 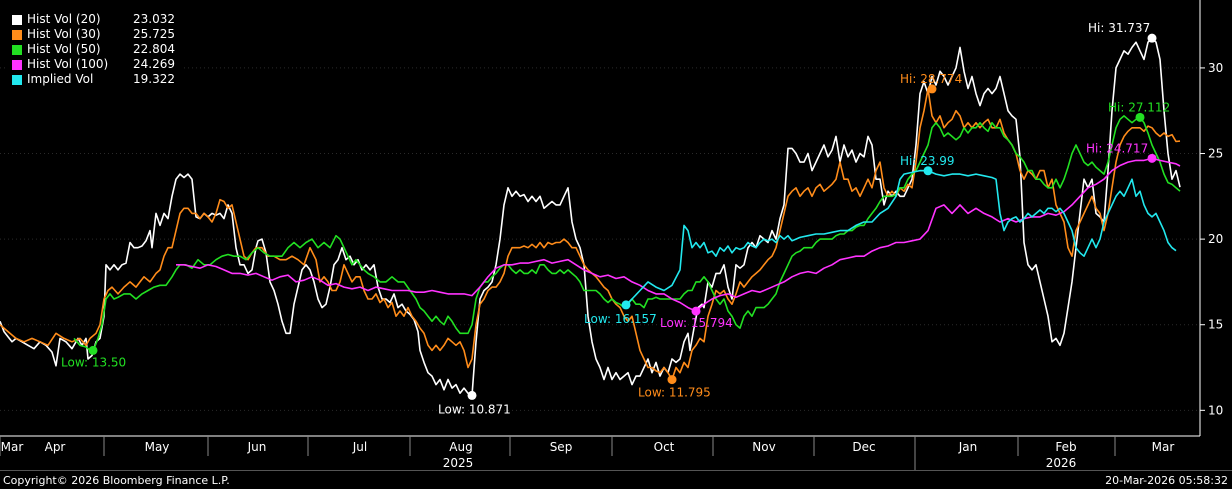 What do you see at coordinates (257, 447) in the screenshot?
I see `x-tick-label: Jun` at bounding box center [257, 447].